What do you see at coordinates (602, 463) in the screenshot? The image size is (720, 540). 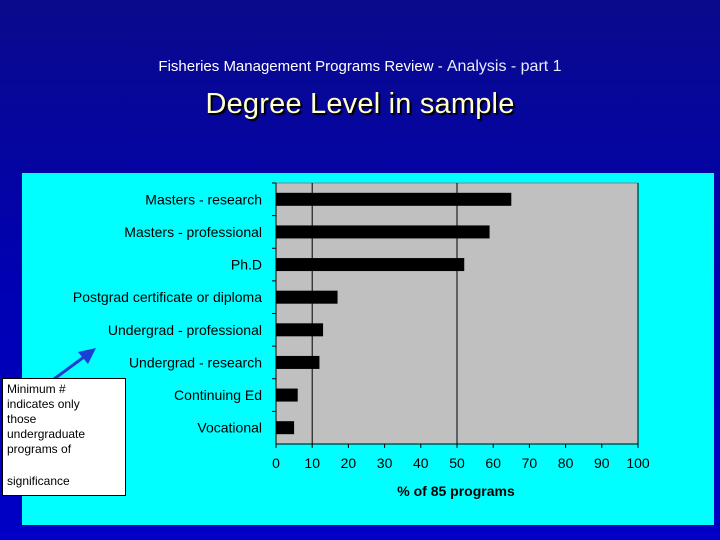 I see `x-tick-label: 90` at bounding box center [602, 463].